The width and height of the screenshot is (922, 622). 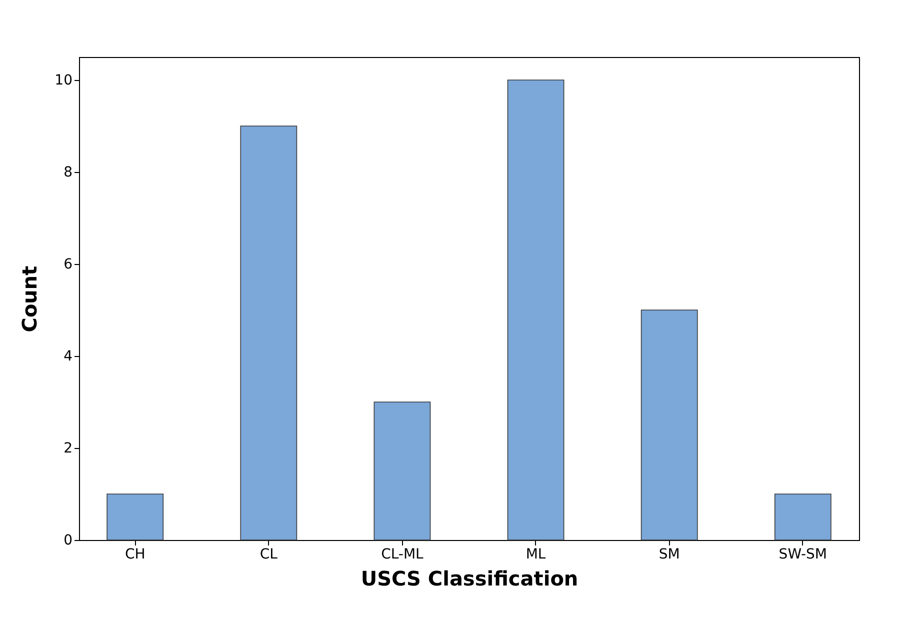 What do you see at coordinates (402, 554) in the screenshot?
I see `x-tick-label: CL-ML` at bounding box center [402, 554].